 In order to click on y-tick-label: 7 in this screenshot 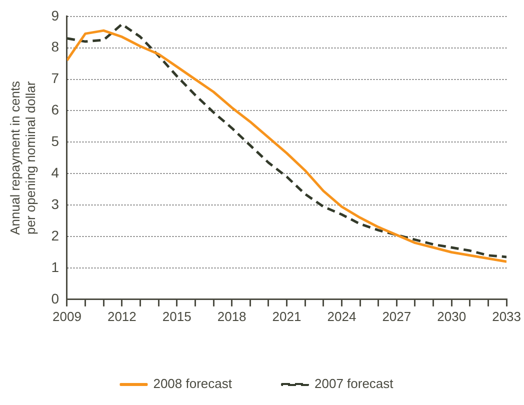, I will do `click(55, 78)`.